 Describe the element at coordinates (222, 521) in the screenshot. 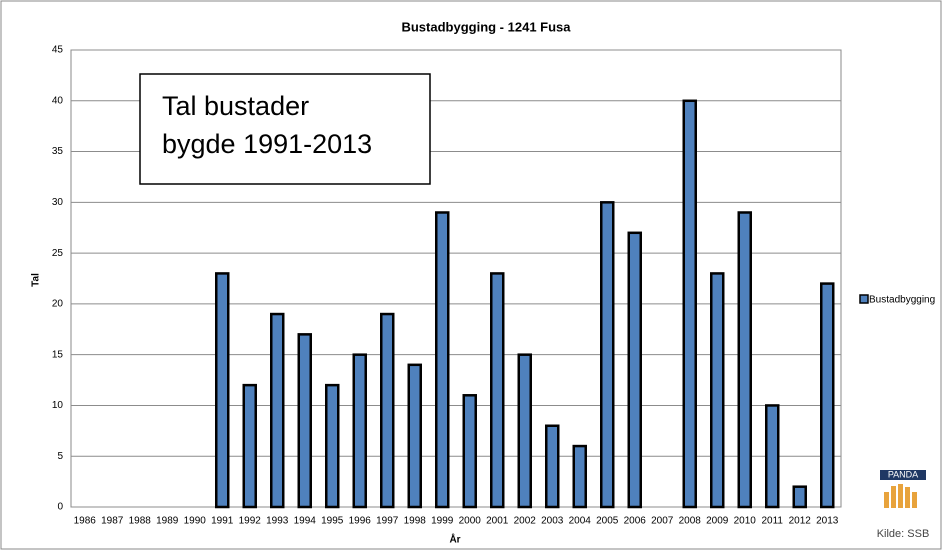

I see `x-tick-label: 1991` at that location.